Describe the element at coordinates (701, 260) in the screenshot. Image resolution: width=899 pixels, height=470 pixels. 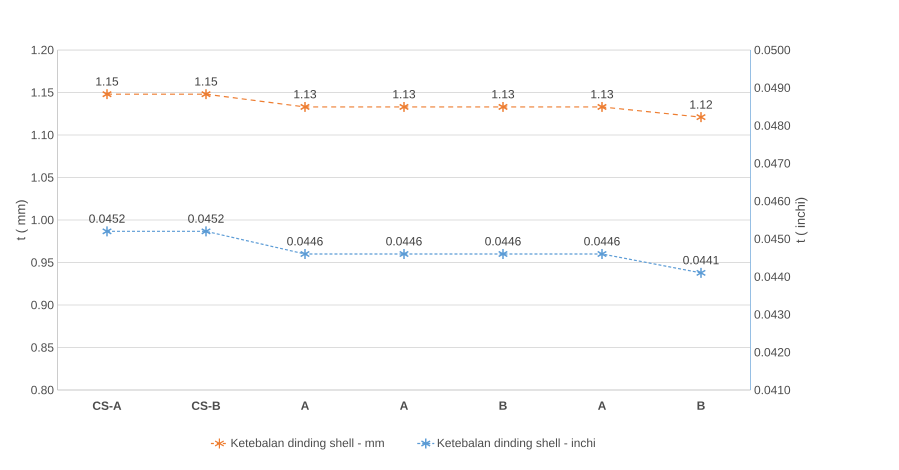
I see `data-label: 0.0441` at that location.